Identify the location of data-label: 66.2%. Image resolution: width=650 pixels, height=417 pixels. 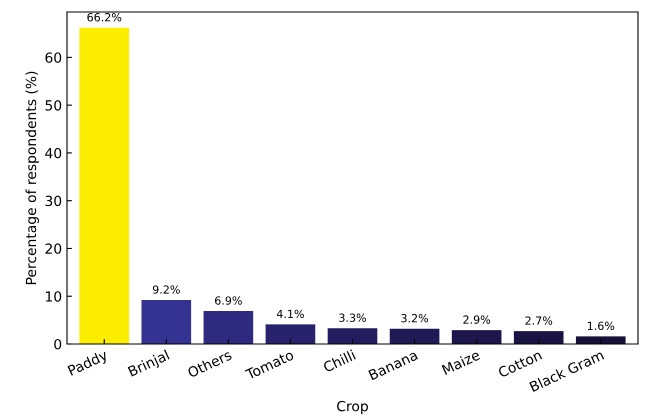
(104, 17).